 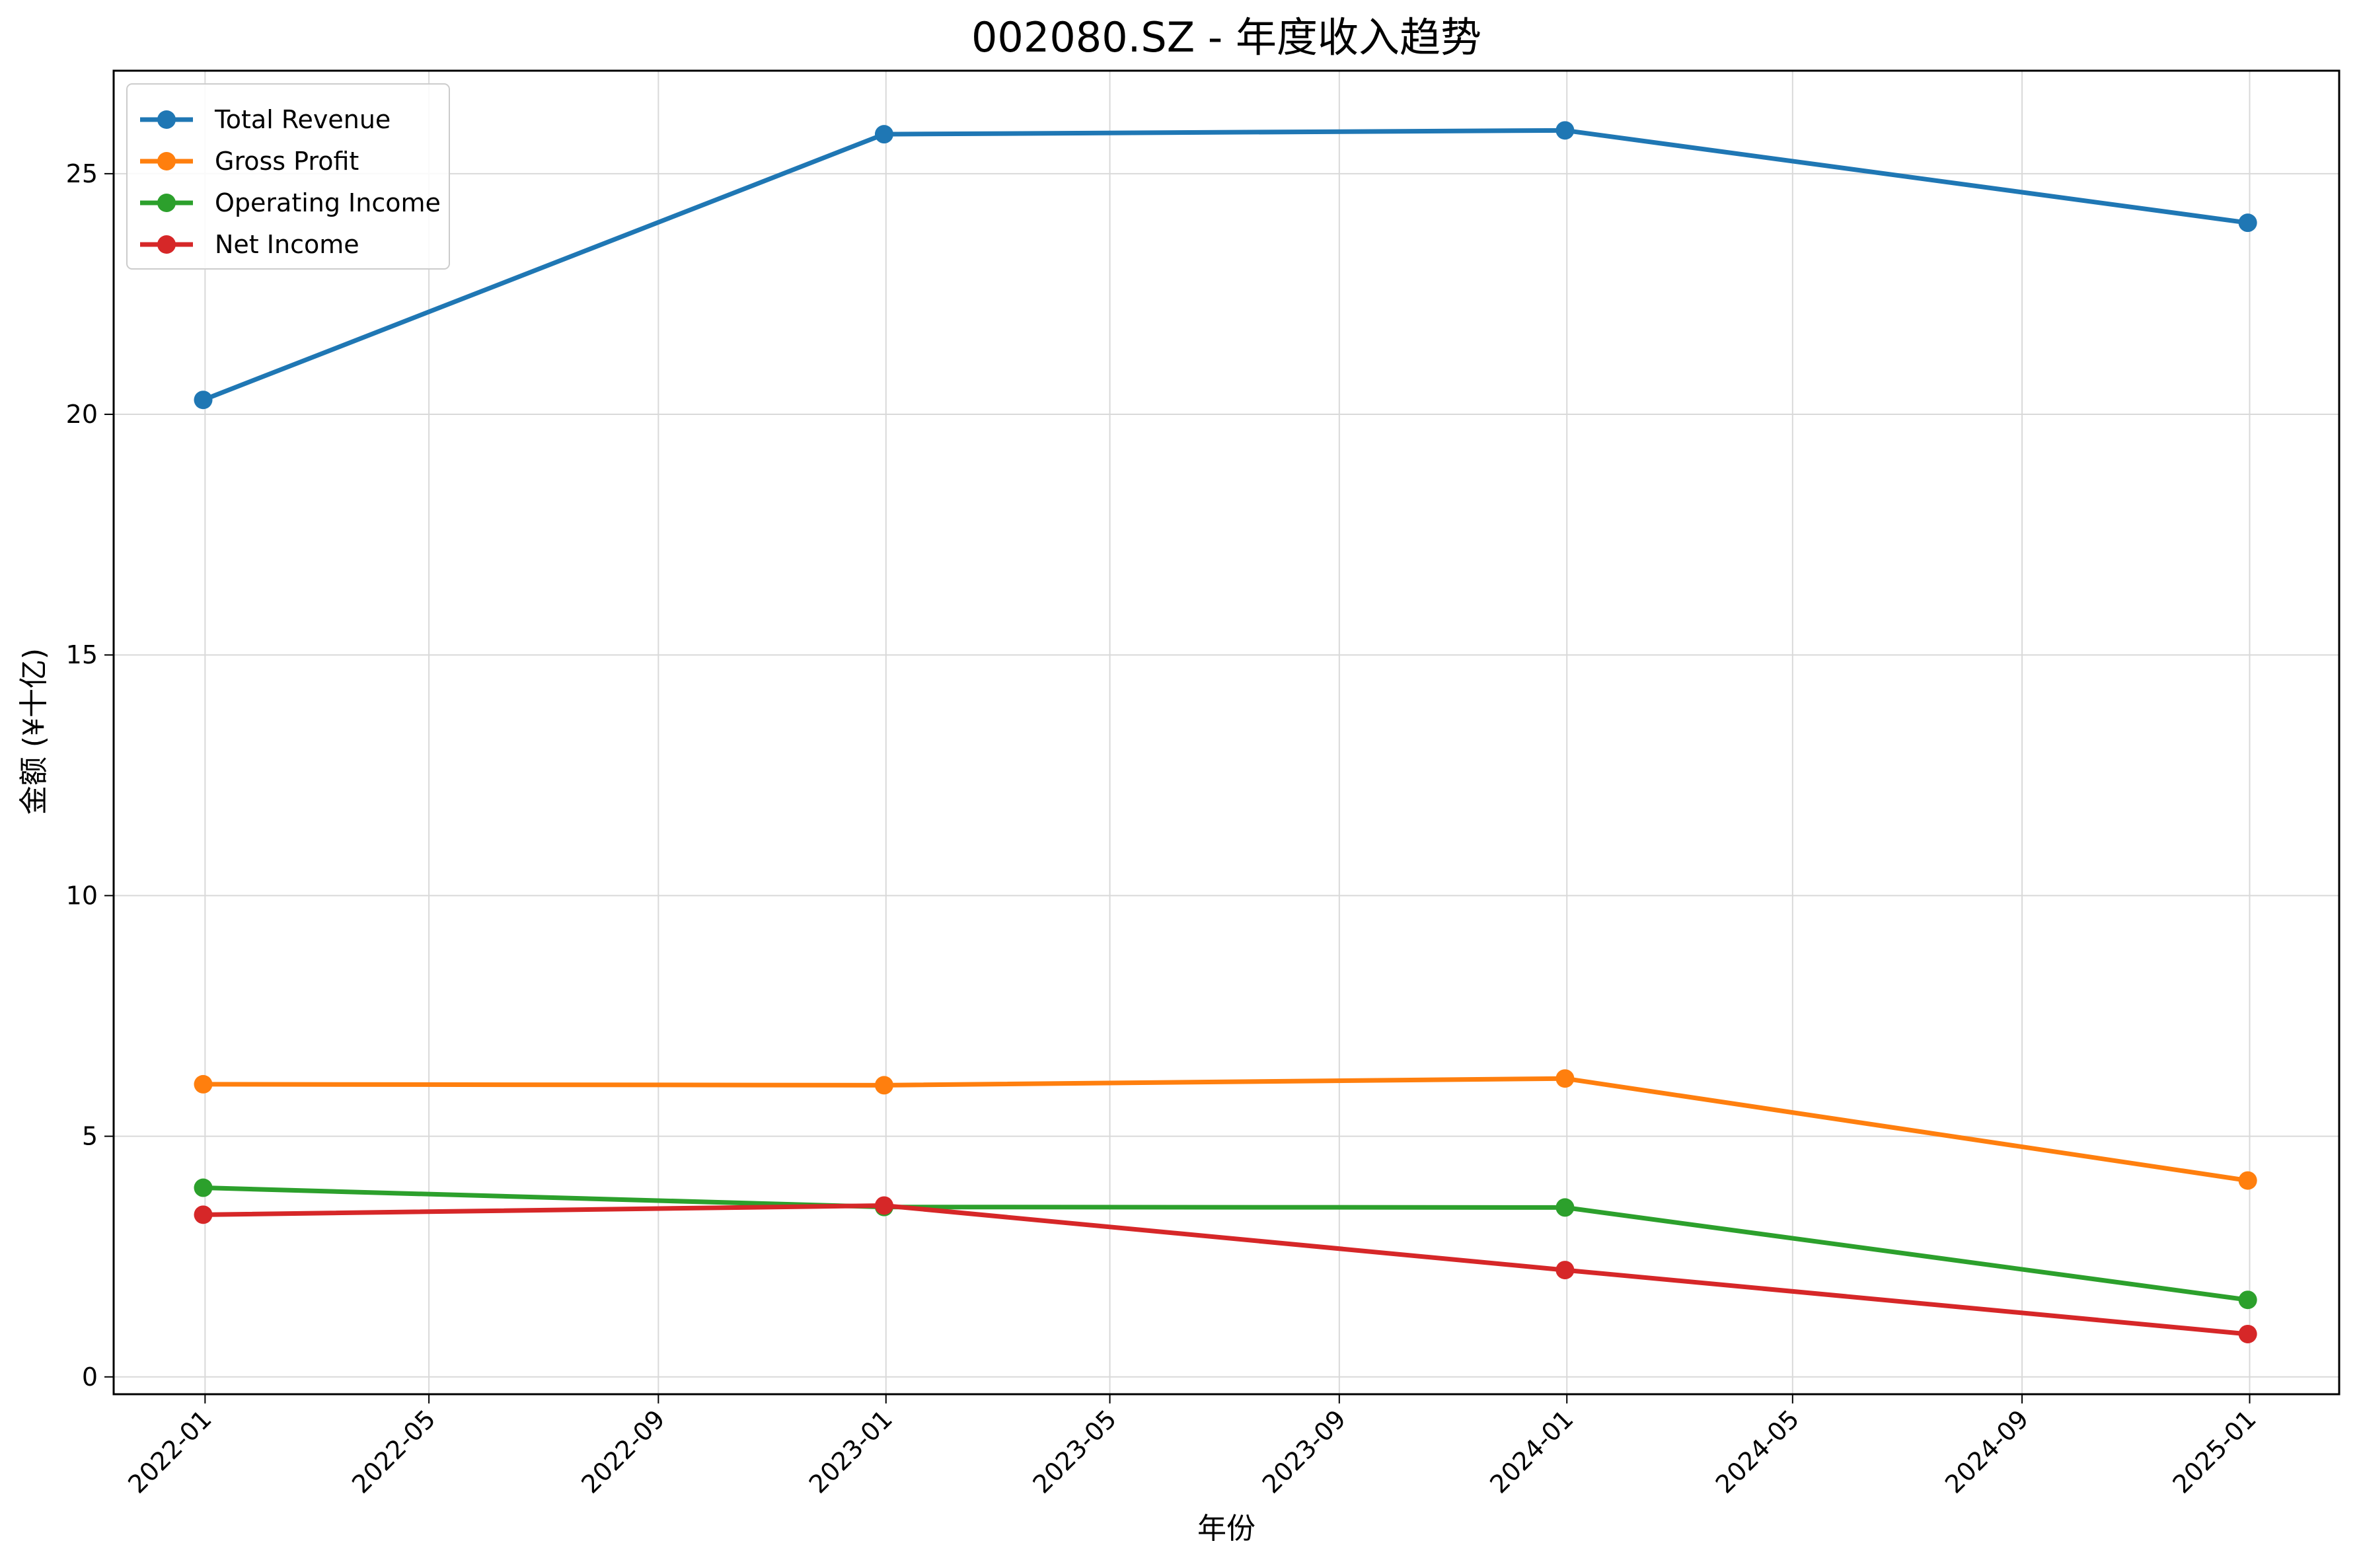 I want to click on series-line-net-income, so click(x=1226, y=1270).